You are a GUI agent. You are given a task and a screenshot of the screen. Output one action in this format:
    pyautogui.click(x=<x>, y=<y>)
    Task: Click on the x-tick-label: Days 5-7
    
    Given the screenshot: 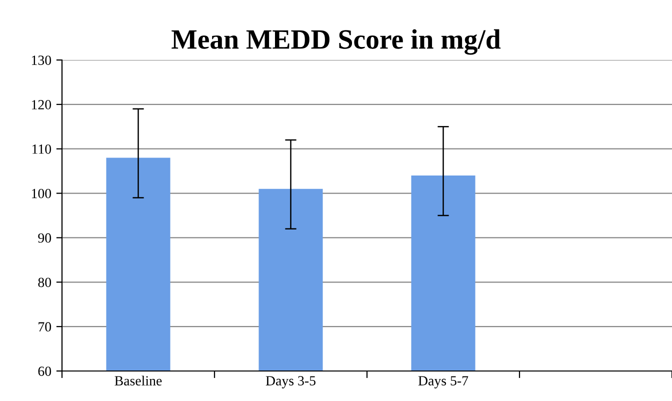 What is the action you would take?
    pyautogui.click(x=443, y=382)
    